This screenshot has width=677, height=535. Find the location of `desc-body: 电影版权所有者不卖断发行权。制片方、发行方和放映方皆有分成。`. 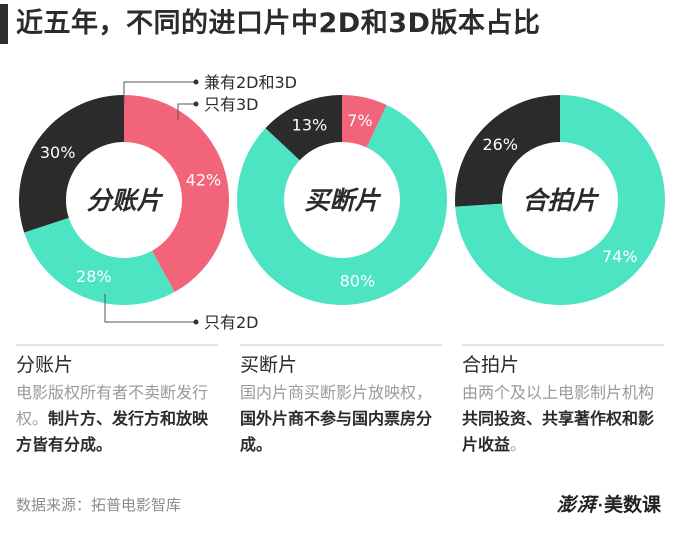

desc-body: 电影版权所有者不卖断发行权。制片方、发行方和放映方皆有分成。 is located at coordinates (117, 419).